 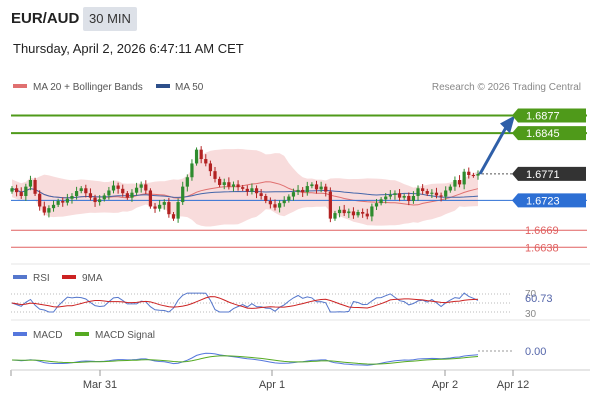 I want to click on rsi-ma-line, so click(x=245, y=302).